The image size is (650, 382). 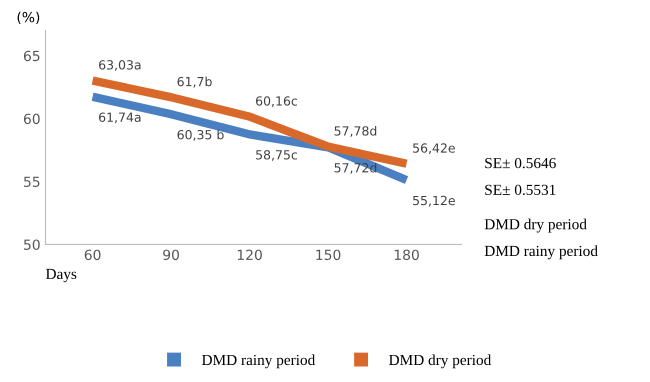 I want to click on y-tick-label: 60, so click(x=32, y=119).